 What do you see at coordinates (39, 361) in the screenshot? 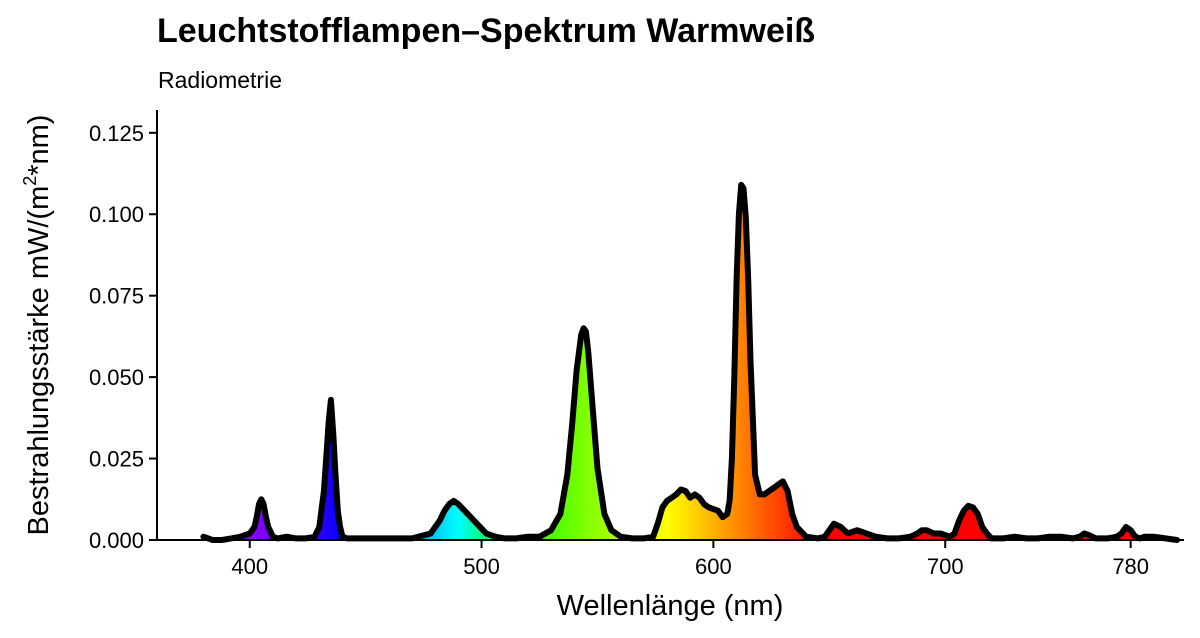
I see `y-axis-title-main: Bestrahlungsstärke mW/(m` at bounding box center [39, 361].